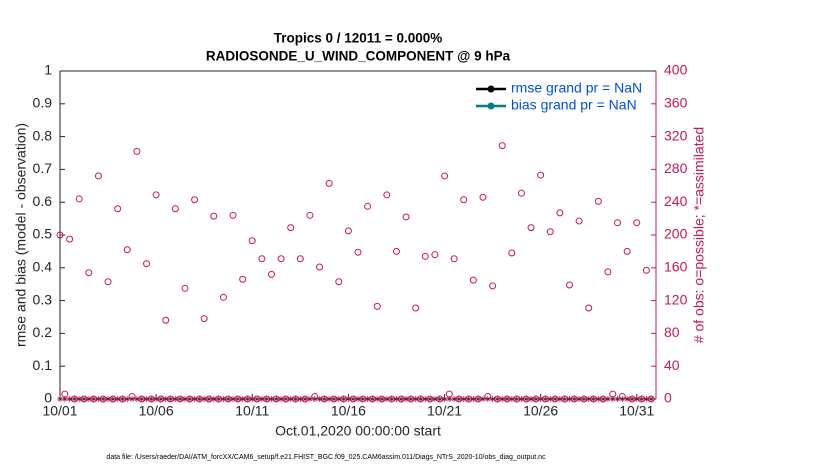 The width and height of the screenshot is (830, 470). Describe the element at coordinates (576, 88) in the screenshot. I see `legend-label: rmse grand pr = NaN` at that location.